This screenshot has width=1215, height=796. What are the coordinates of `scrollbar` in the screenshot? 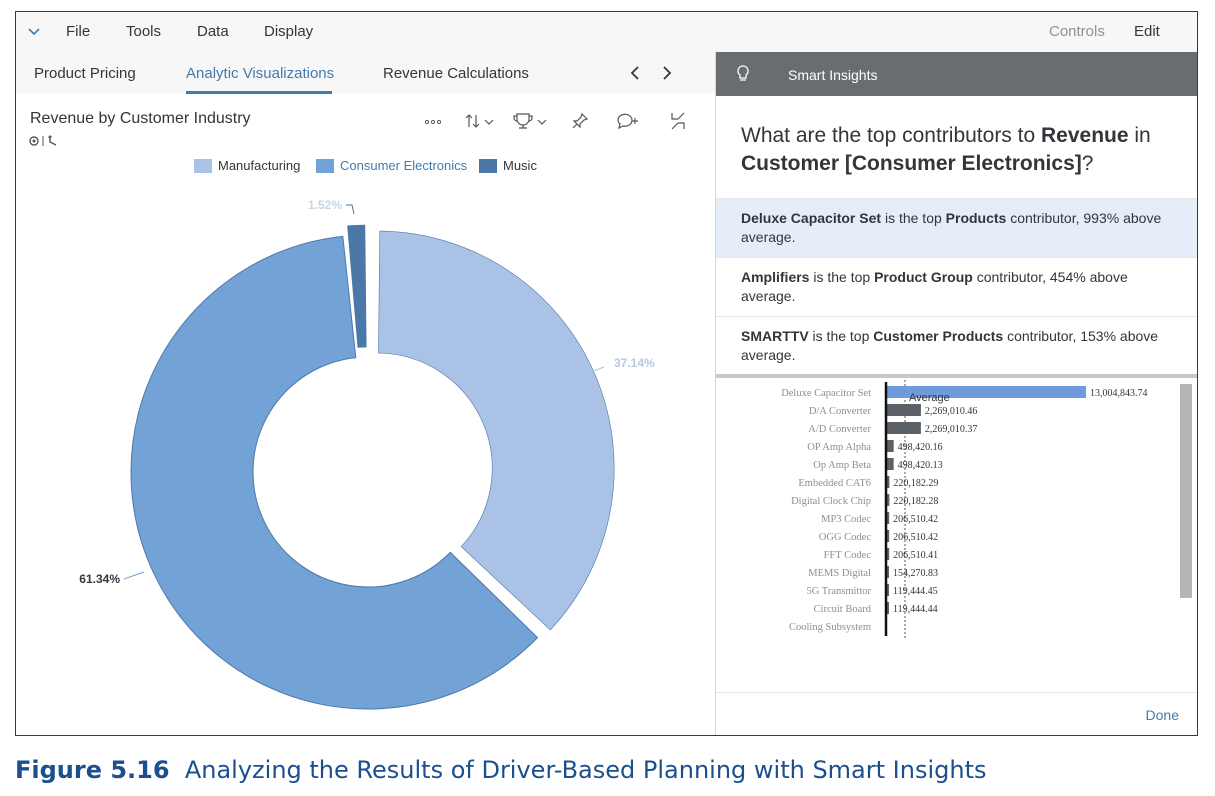 It's located at (1186, 491).